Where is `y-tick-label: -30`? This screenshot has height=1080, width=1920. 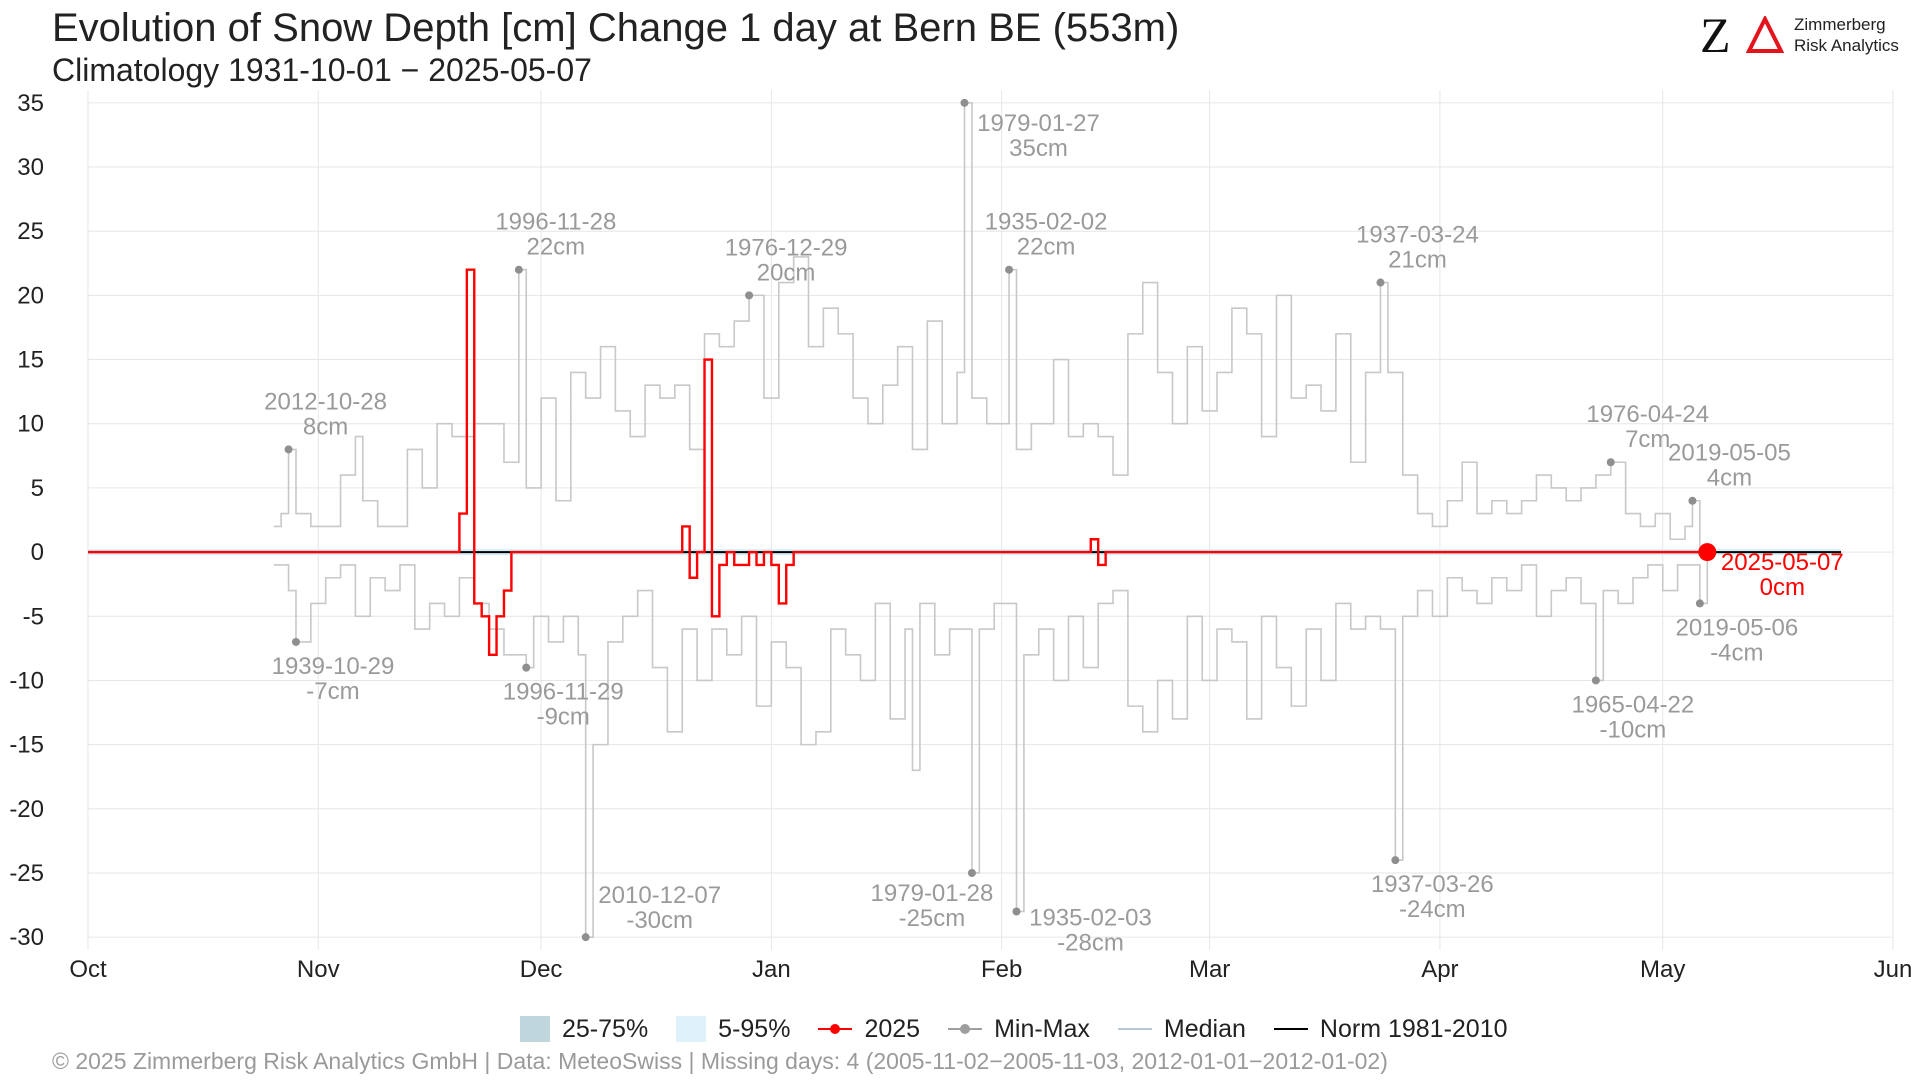 y-tick-label: -30 is located at coordinates (26, 937).